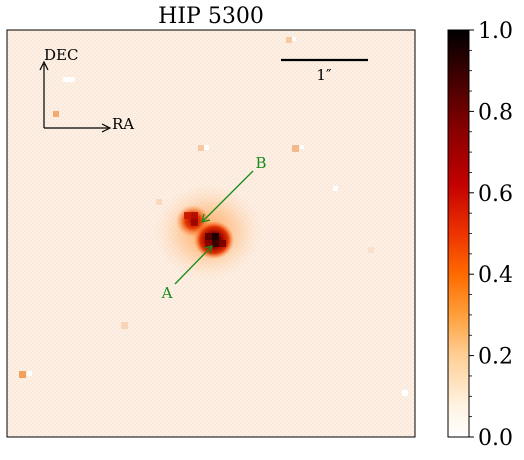 The height and width of the screenshot is (460, 524). Describe the element at coordinates (193, 265) in the screenshot. I see `component-a-pointer` at that location.